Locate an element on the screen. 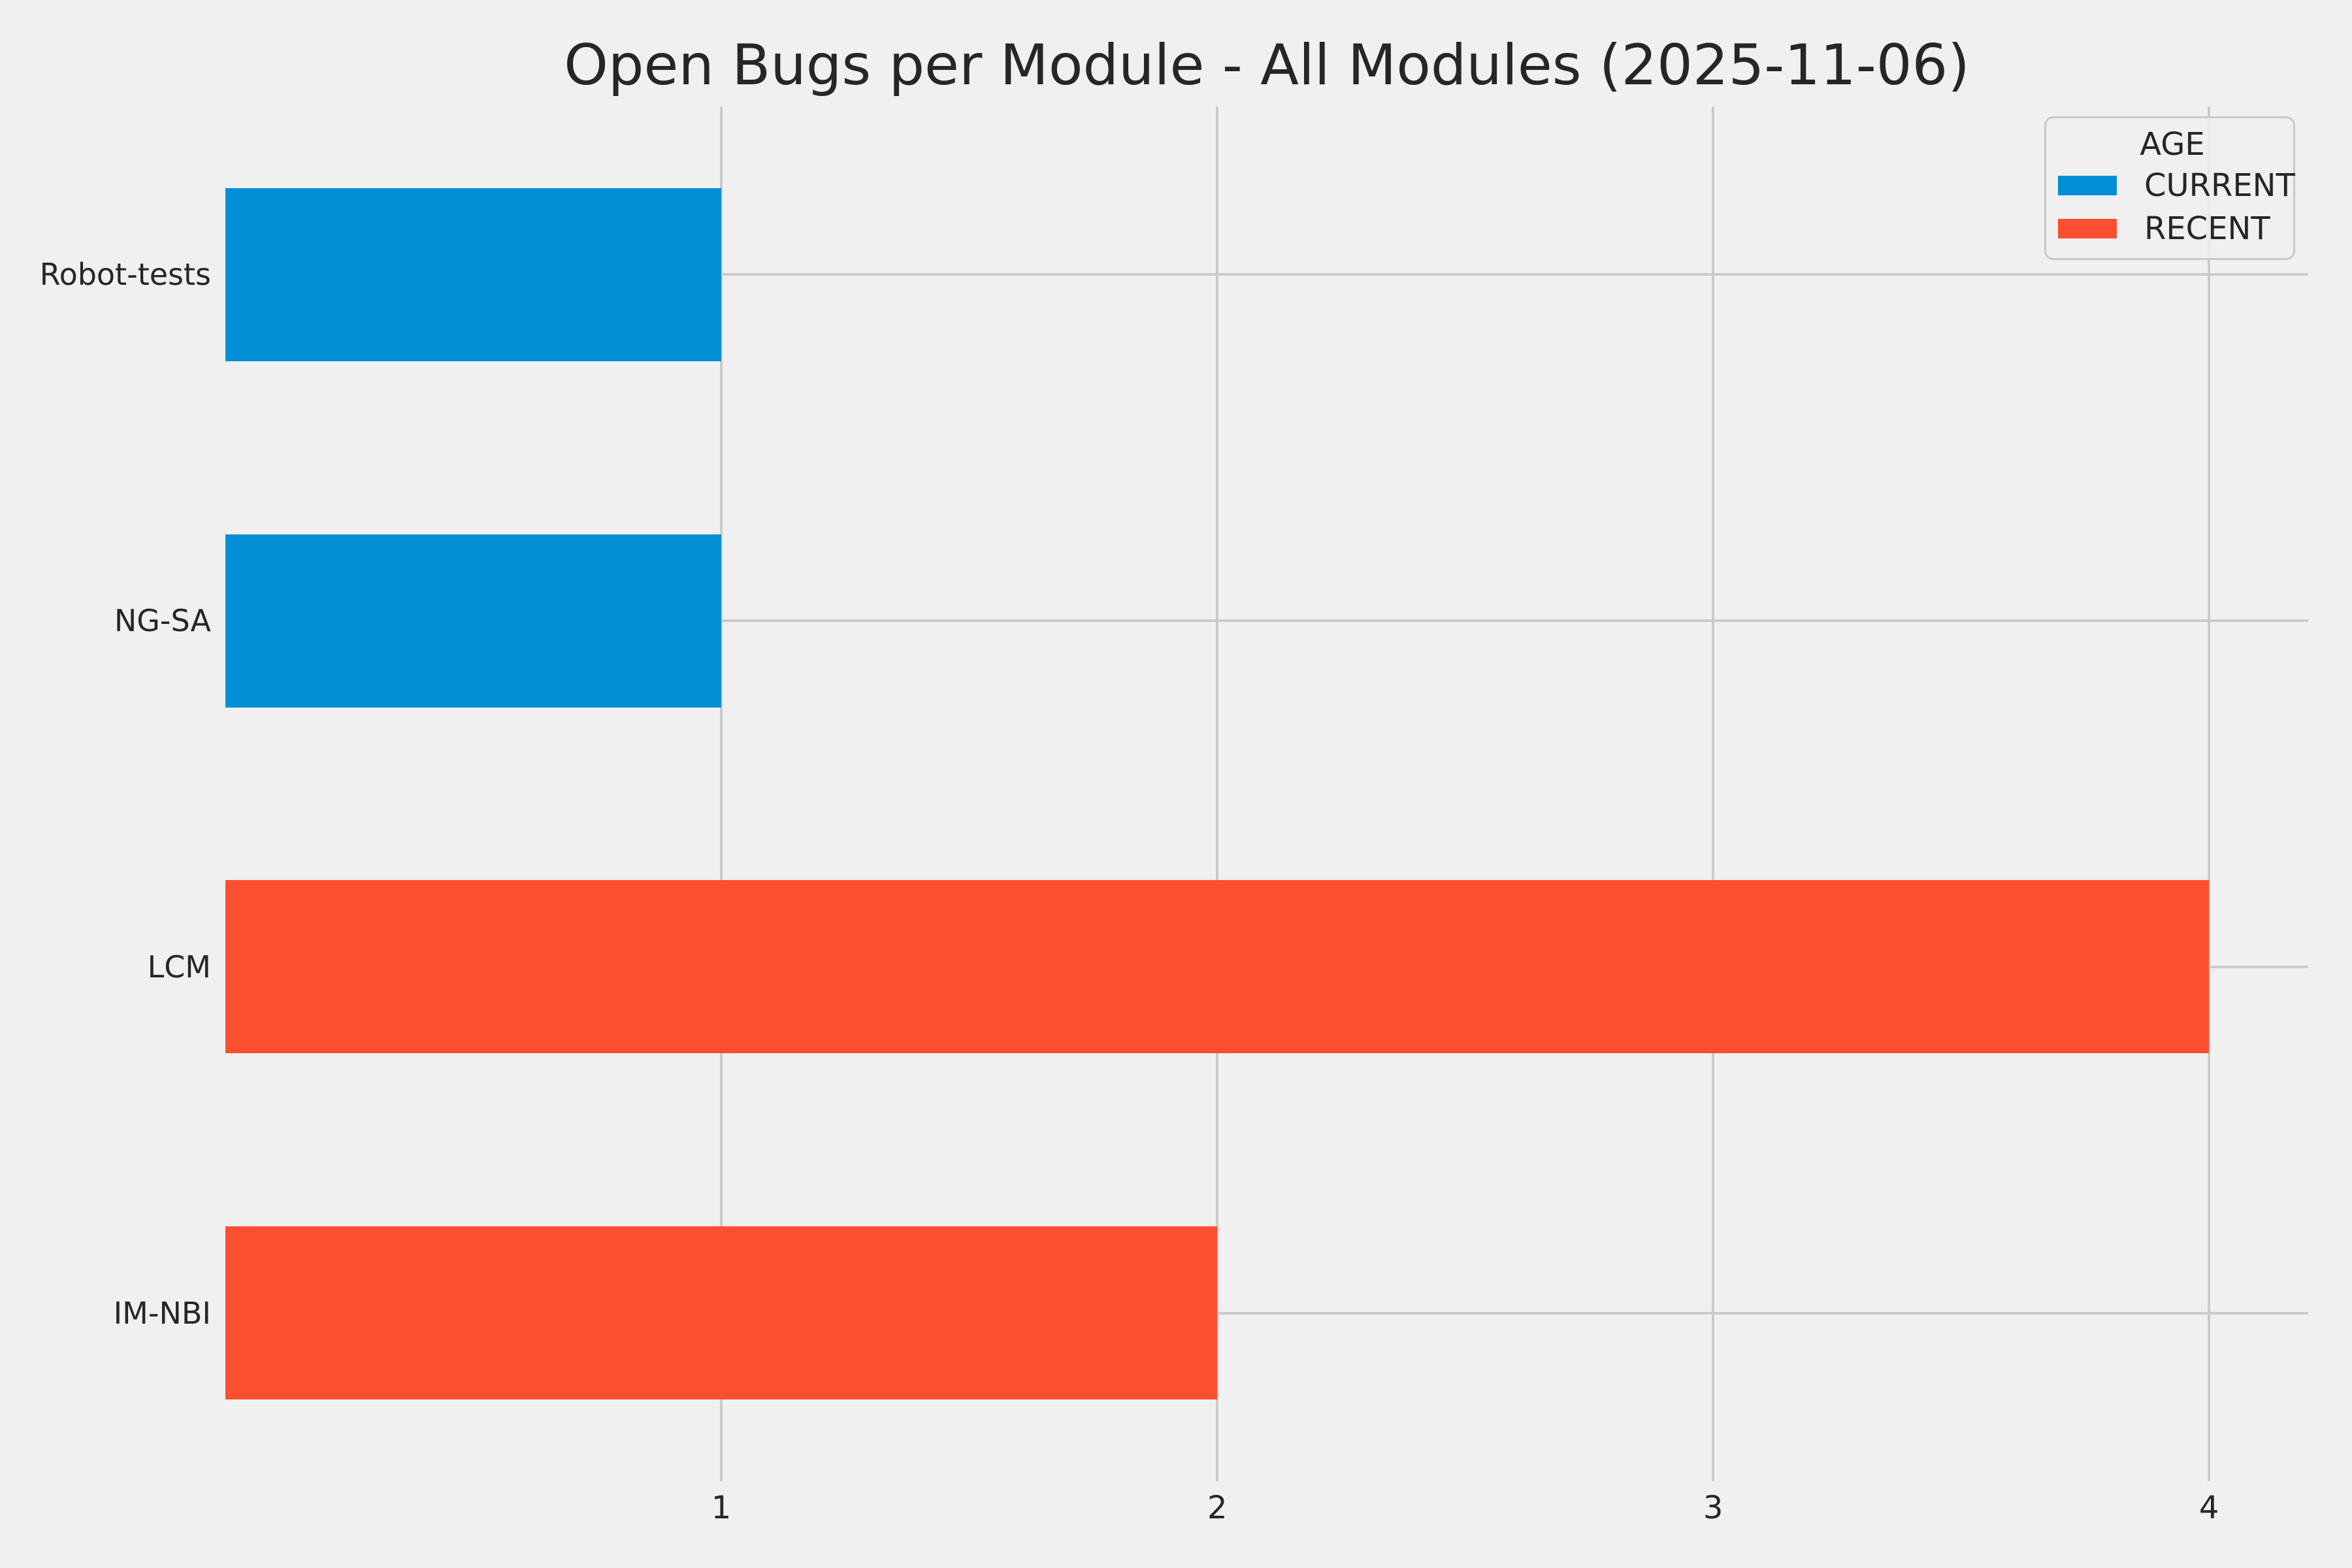  legend-title: AGE is located at coordinates (2172, 144).